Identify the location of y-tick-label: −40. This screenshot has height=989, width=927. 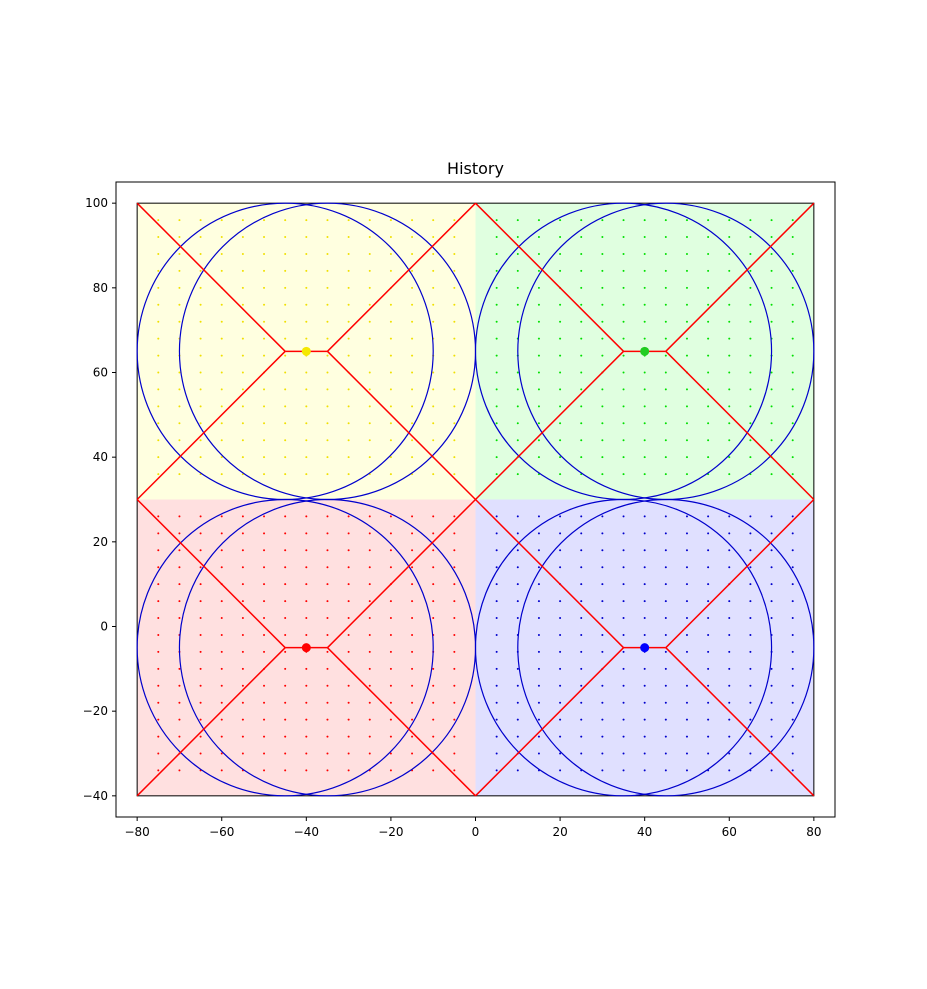
(95, 796).